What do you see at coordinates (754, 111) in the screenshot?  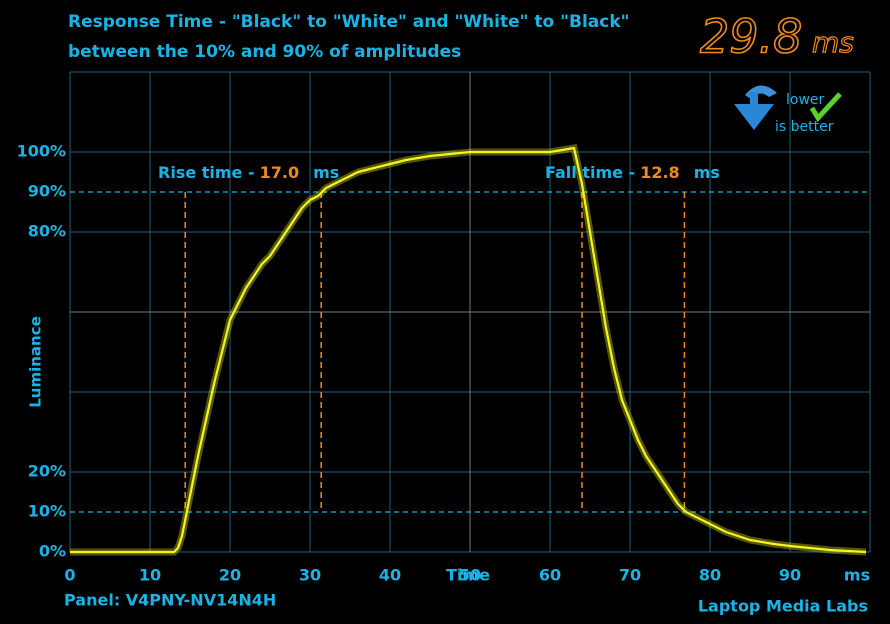 I see `badge-arrow-head` at bounding box center [754, 111].